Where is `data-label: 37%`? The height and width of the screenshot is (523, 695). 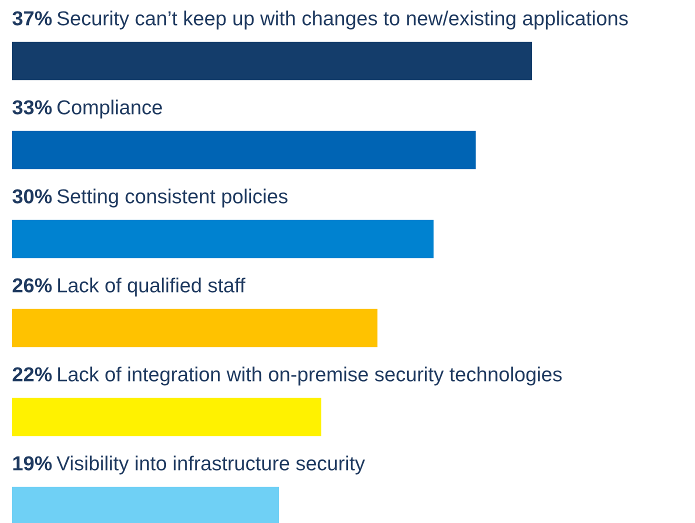 data-label: 37% is located at coordinates (32, 18).